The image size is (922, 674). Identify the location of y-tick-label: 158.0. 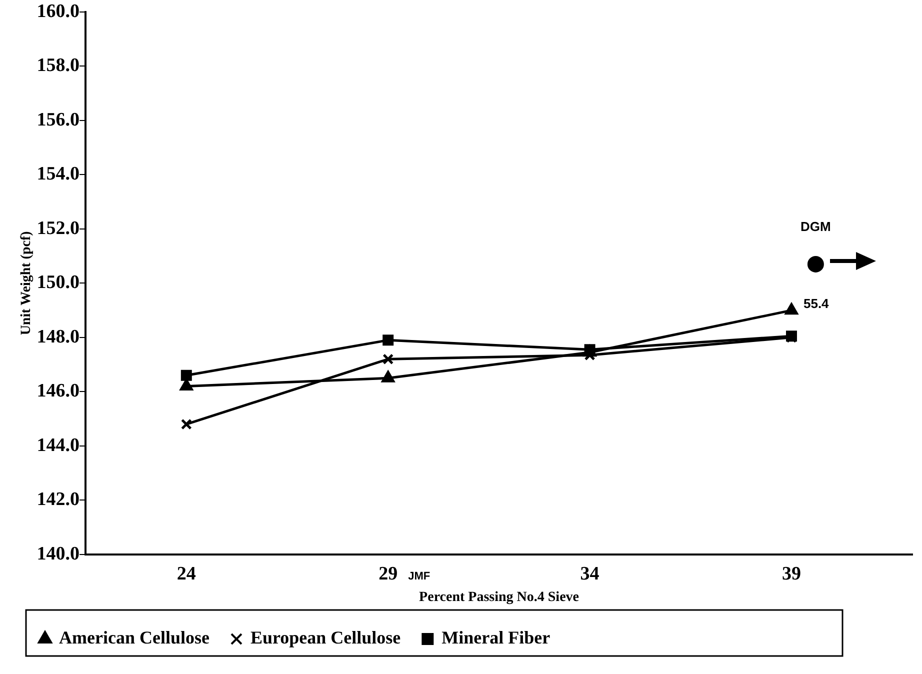
(58, 65).